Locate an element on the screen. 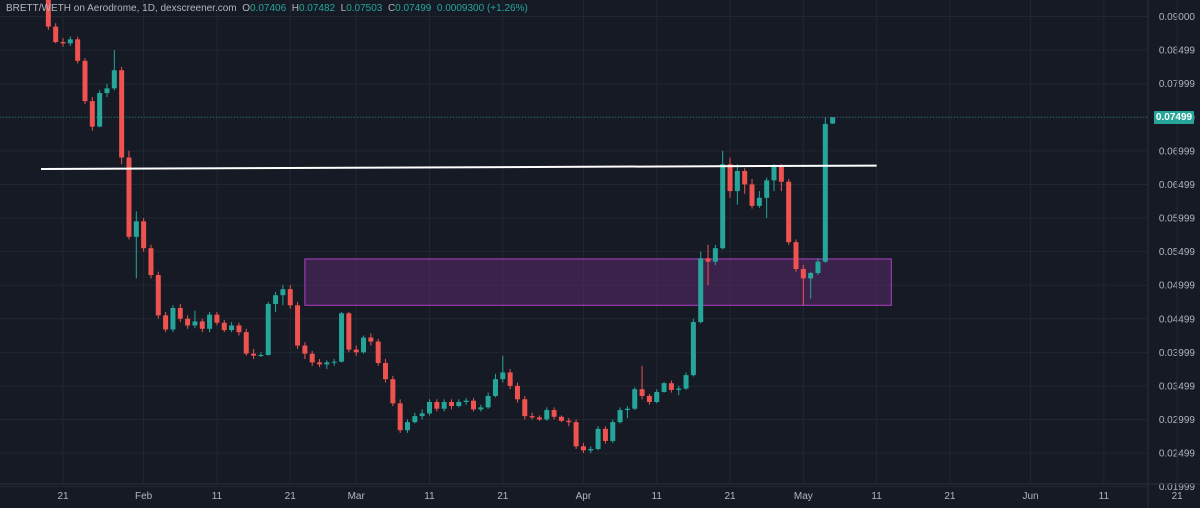 The width and height of the screenshot is (1200, 508). high-value: 0.07482 is located at coordinates (317, 8).